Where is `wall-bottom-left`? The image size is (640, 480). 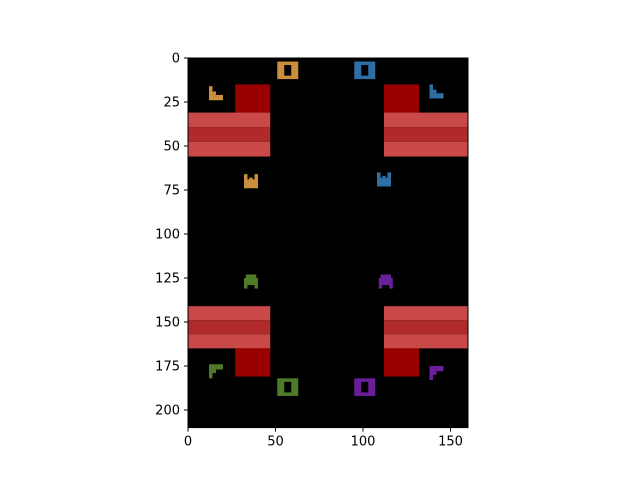
wall-bottom-left is located at coordinates (229, 341).